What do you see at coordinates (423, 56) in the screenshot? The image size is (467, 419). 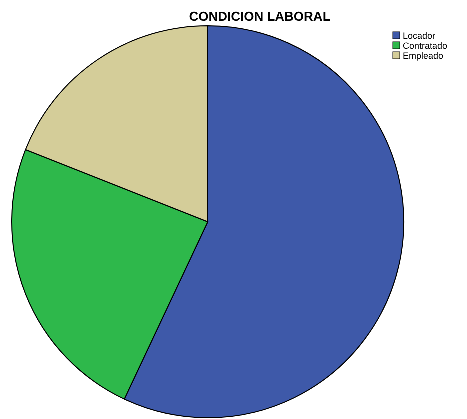 I see `legend-label: Empleado` at bounding box center [423, 56].